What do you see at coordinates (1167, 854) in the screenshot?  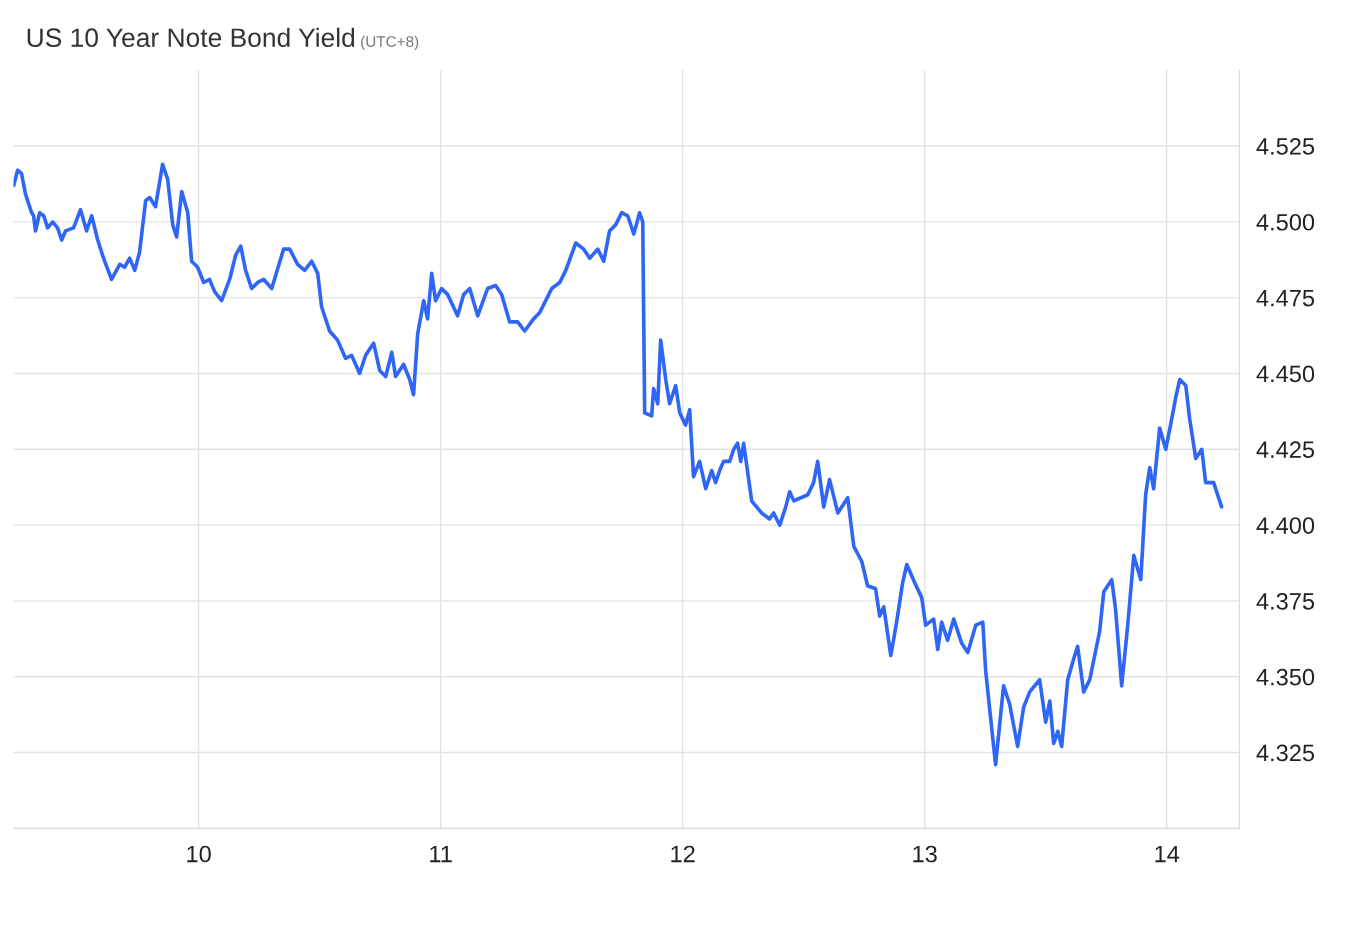 I see `x-tick-label: 14` at bounding box center [1167, 854].